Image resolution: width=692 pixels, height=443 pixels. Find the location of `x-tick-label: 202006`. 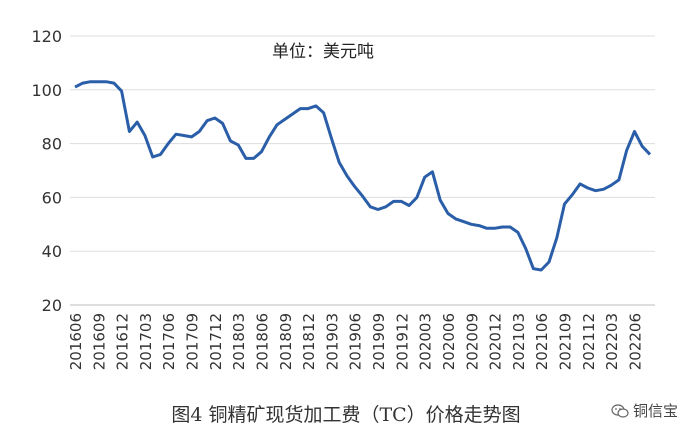

x-tick-label: 202006 is located at coordinates (449, 341).